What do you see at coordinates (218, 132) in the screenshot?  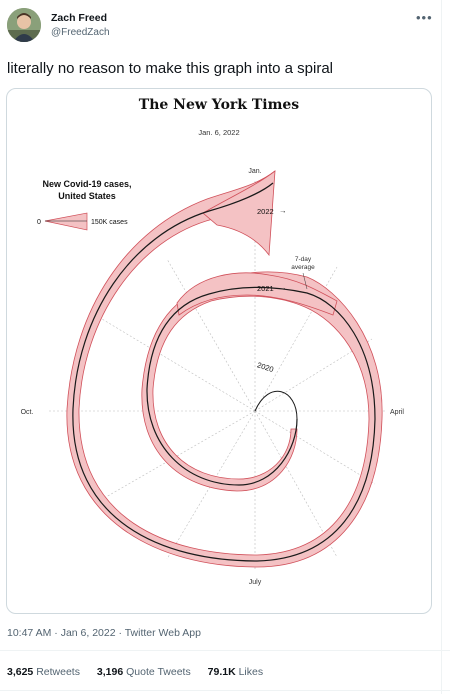 I see `chart-date: Jan. 6, 2022` at bounding box center [218, 132].